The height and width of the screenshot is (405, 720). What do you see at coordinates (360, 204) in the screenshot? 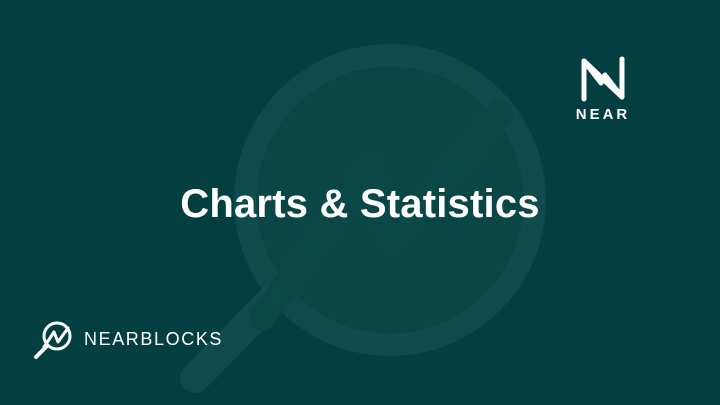
I see `page-title: Charts & Statistics` at bounding box center [360, 204].